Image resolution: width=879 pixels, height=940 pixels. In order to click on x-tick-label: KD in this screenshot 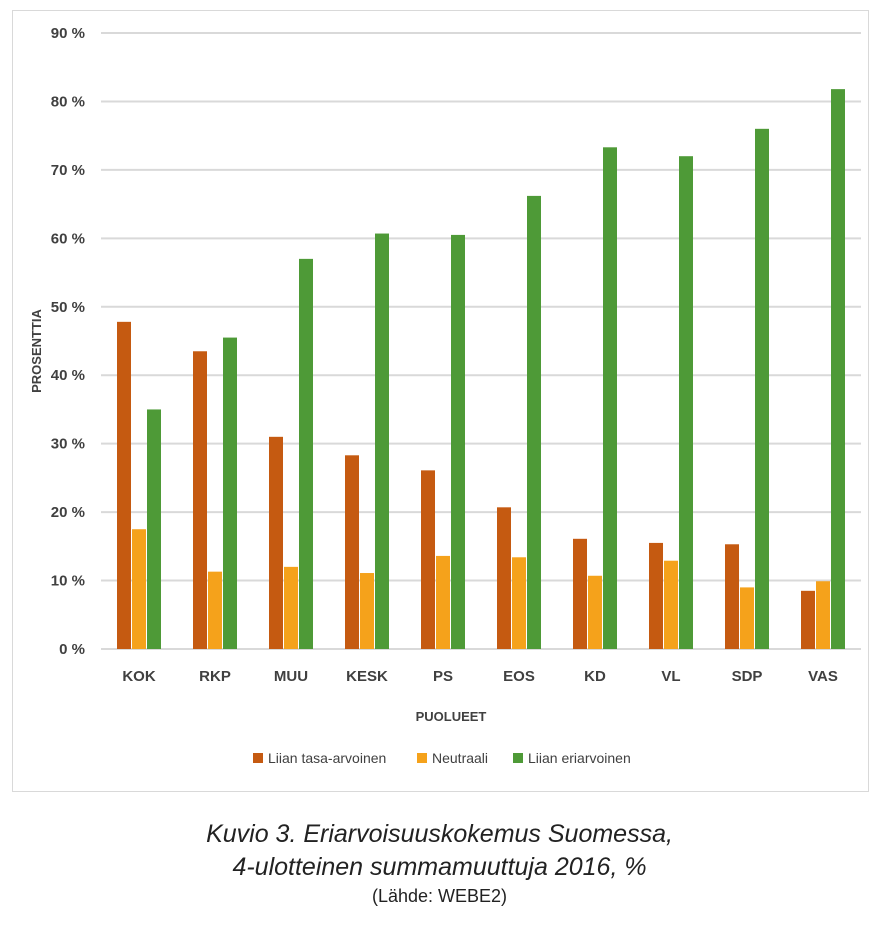, I will do `click(595, 676)`.